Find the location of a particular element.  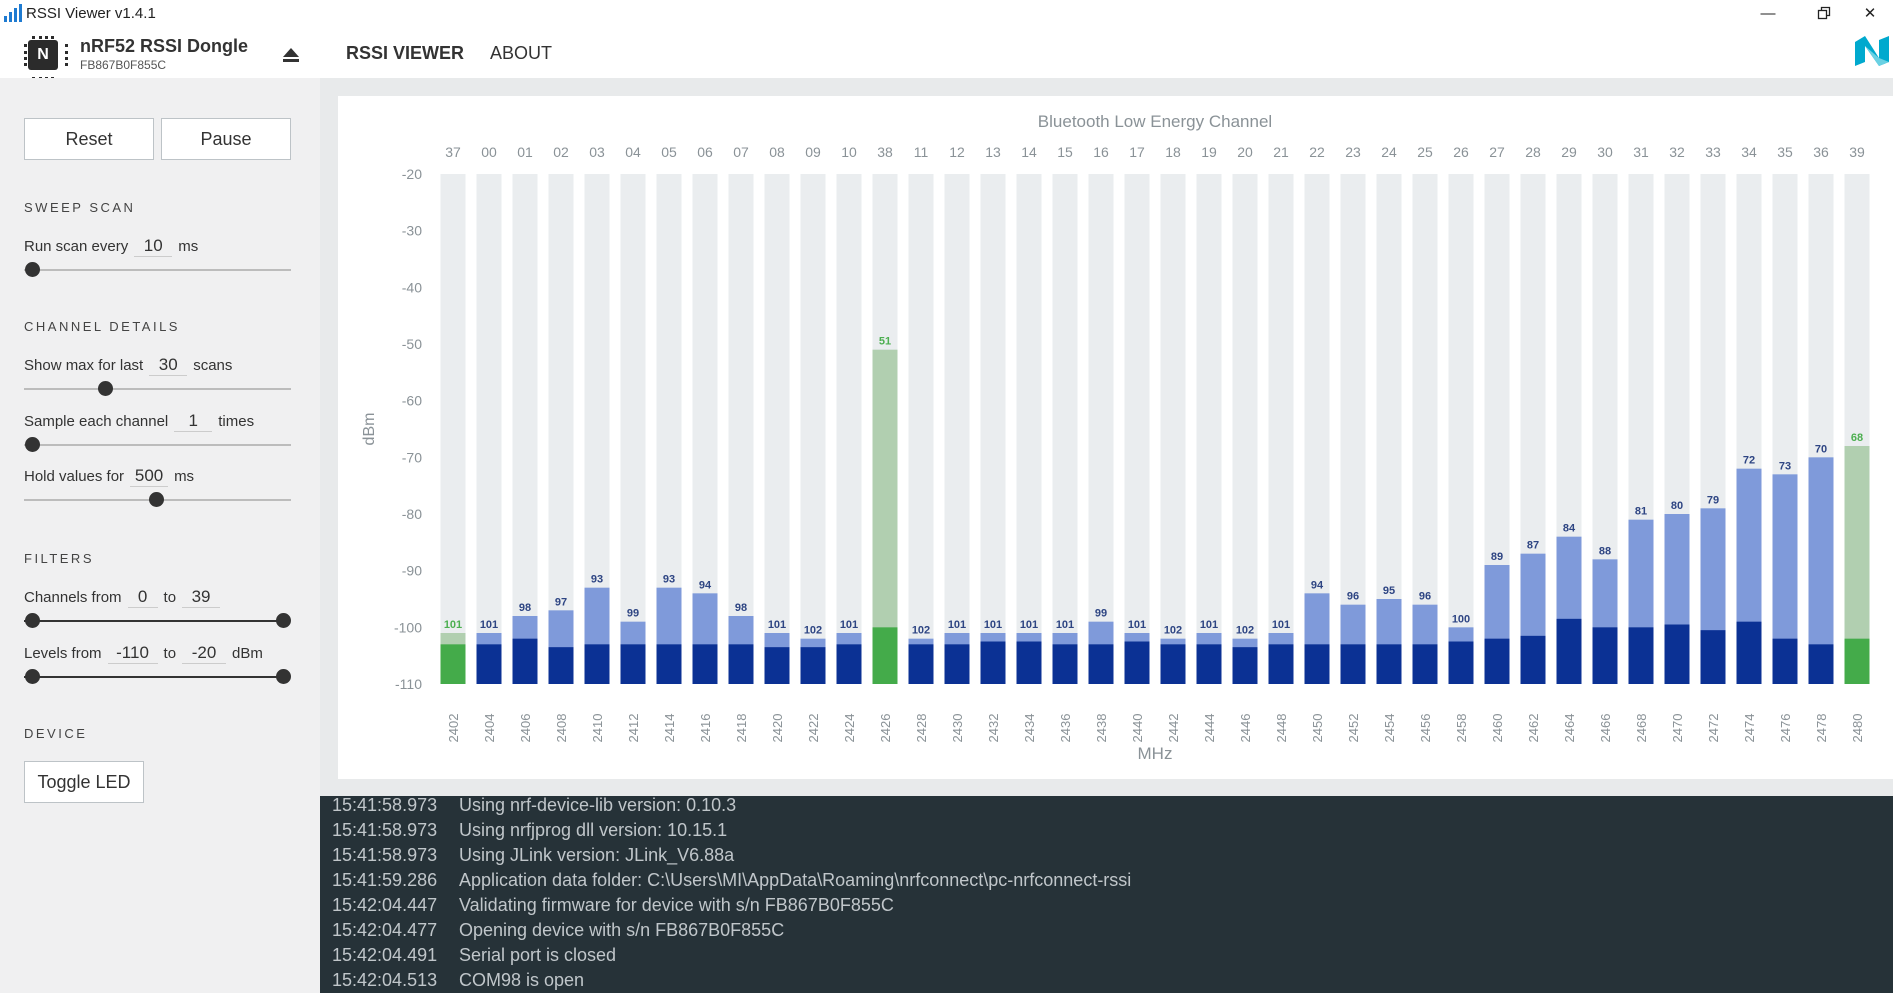

frequency-label: 2450 is located at coordinates (1317, 728).